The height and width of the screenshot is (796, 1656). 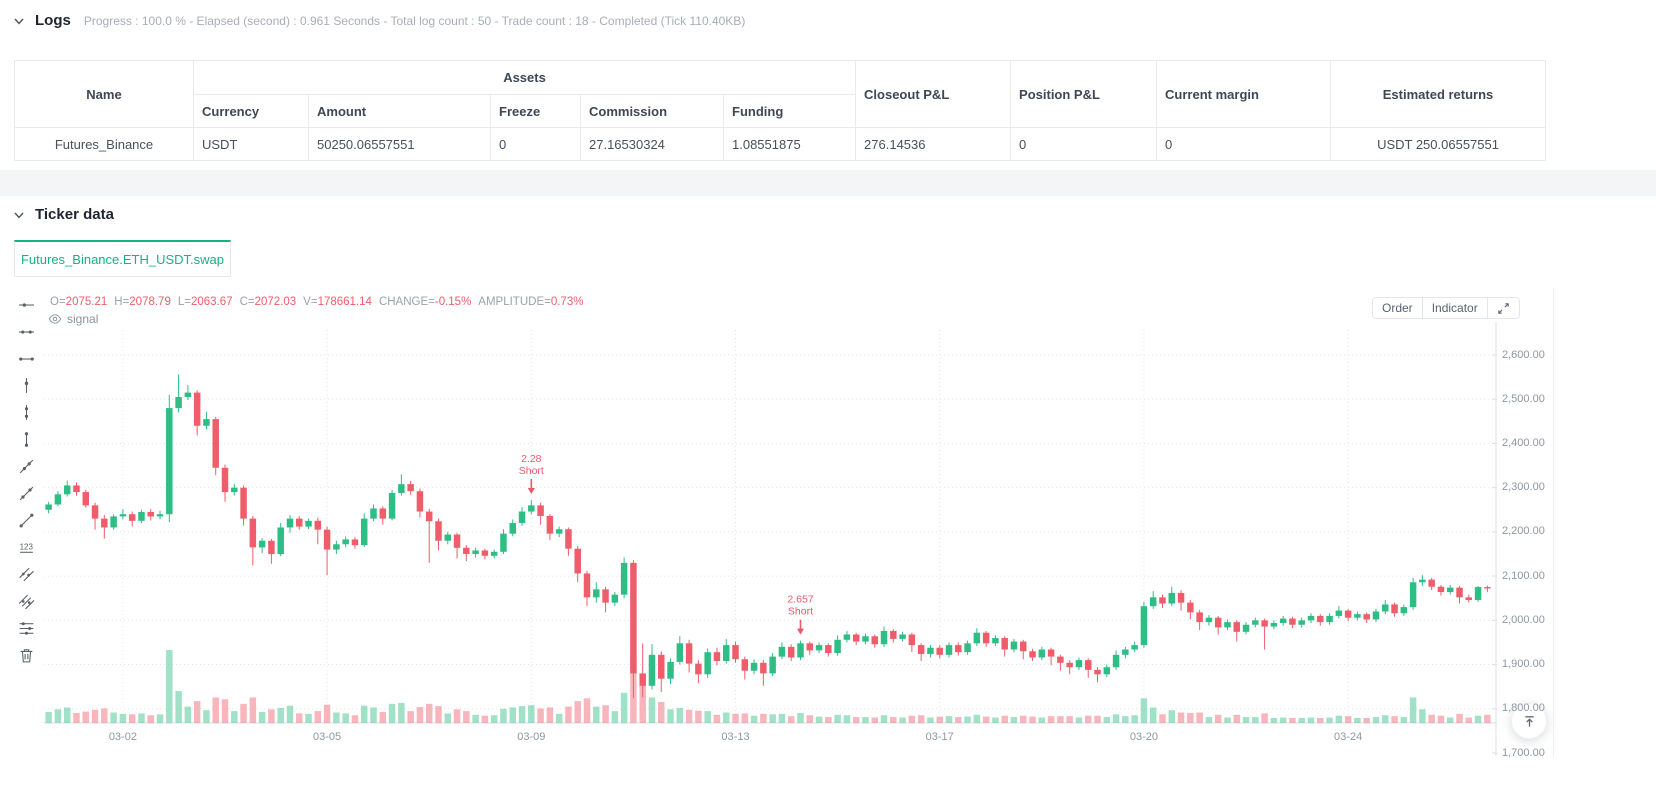 What do you see at coordinates (933, 144) in the screenshot?
I see `cell-closeout-pnl: 276.14536` at bounding box center [933, 144].